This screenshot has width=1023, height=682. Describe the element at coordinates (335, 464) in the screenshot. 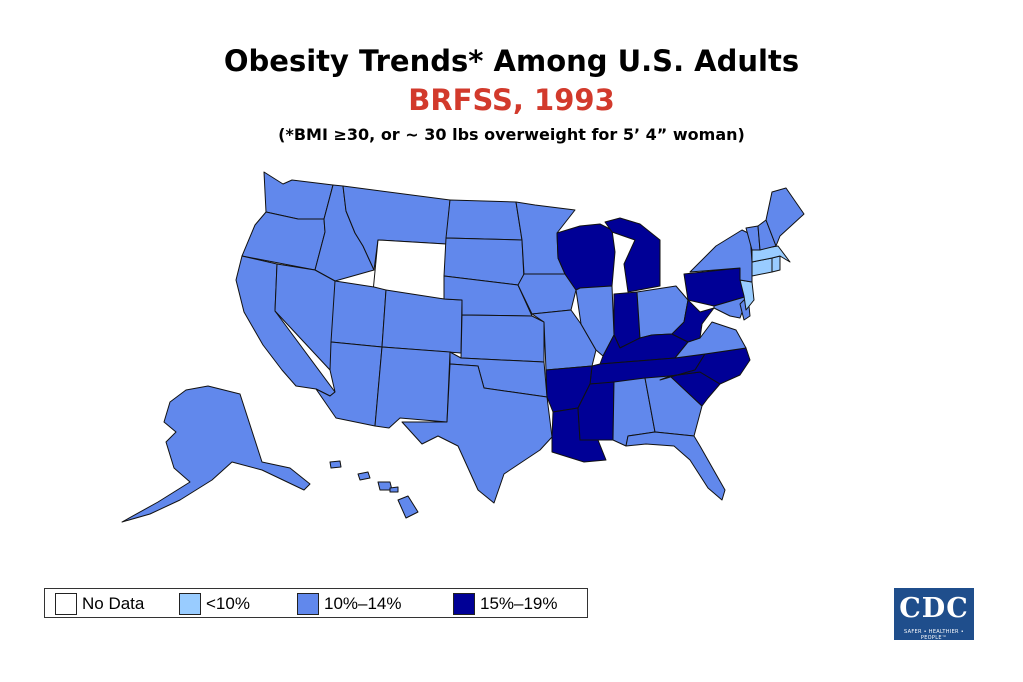

I see `state-HI-kauai` at that location.